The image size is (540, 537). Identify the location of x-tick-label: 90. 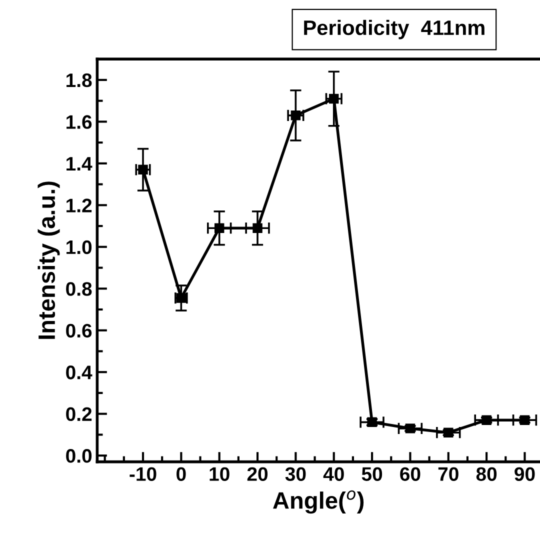
(524, 474).